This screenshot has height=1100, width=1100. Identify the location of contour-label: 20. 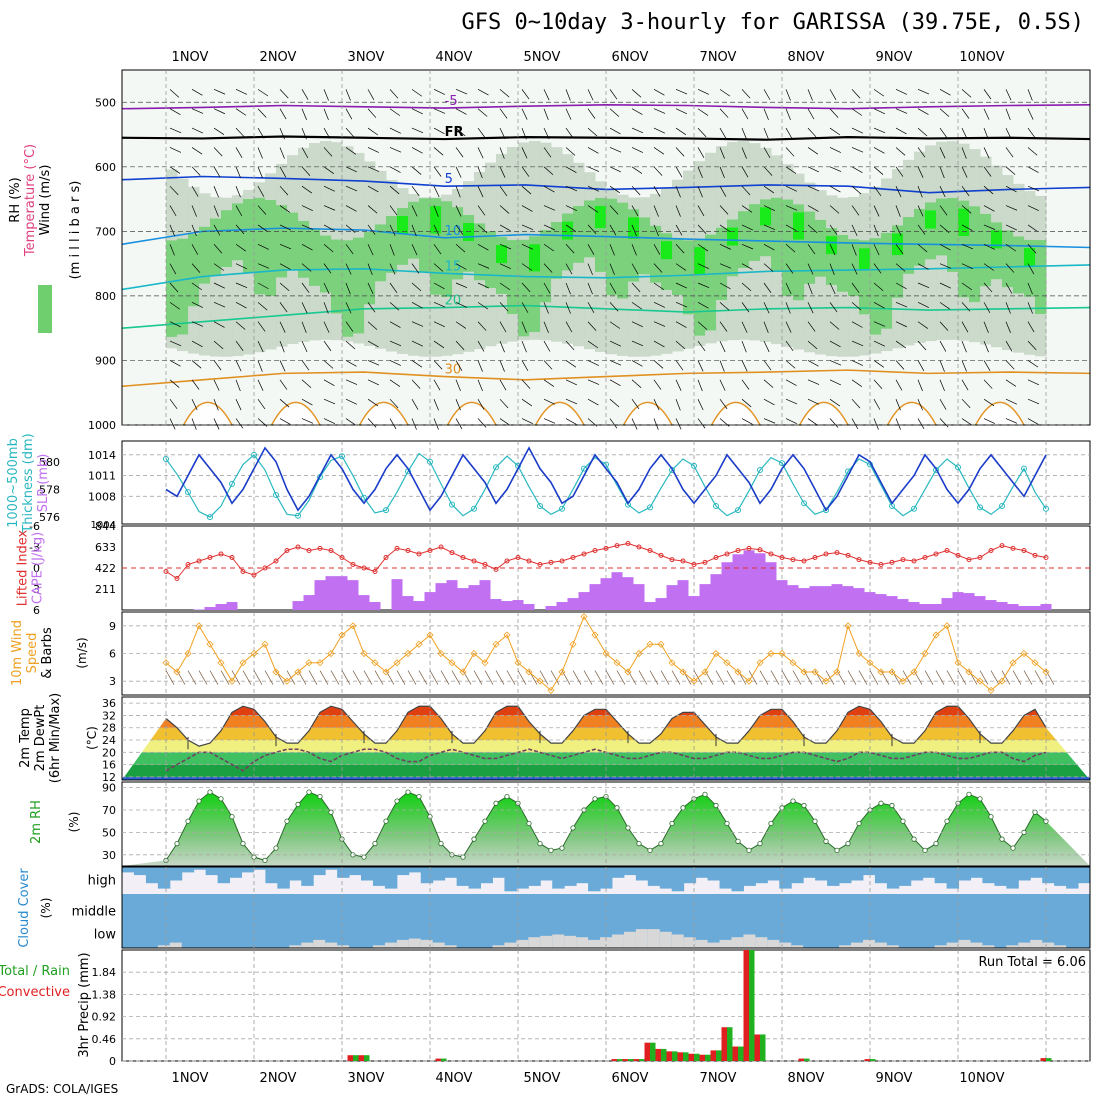
(453, 301).